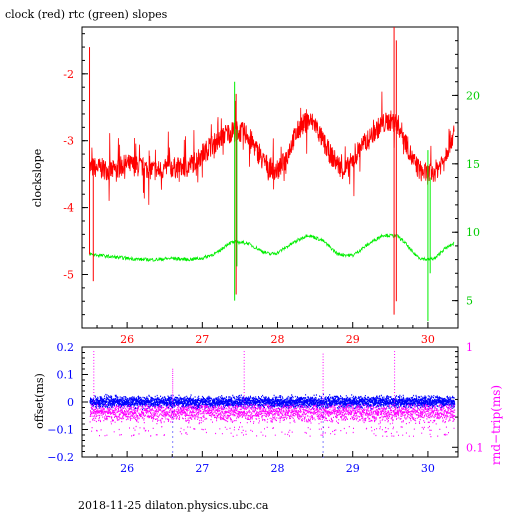  What do you see at coordinates (475, 447) in the screenshot?
I see `rnd-trip-tick-label: 0.1` at bounding box center [475, 447].